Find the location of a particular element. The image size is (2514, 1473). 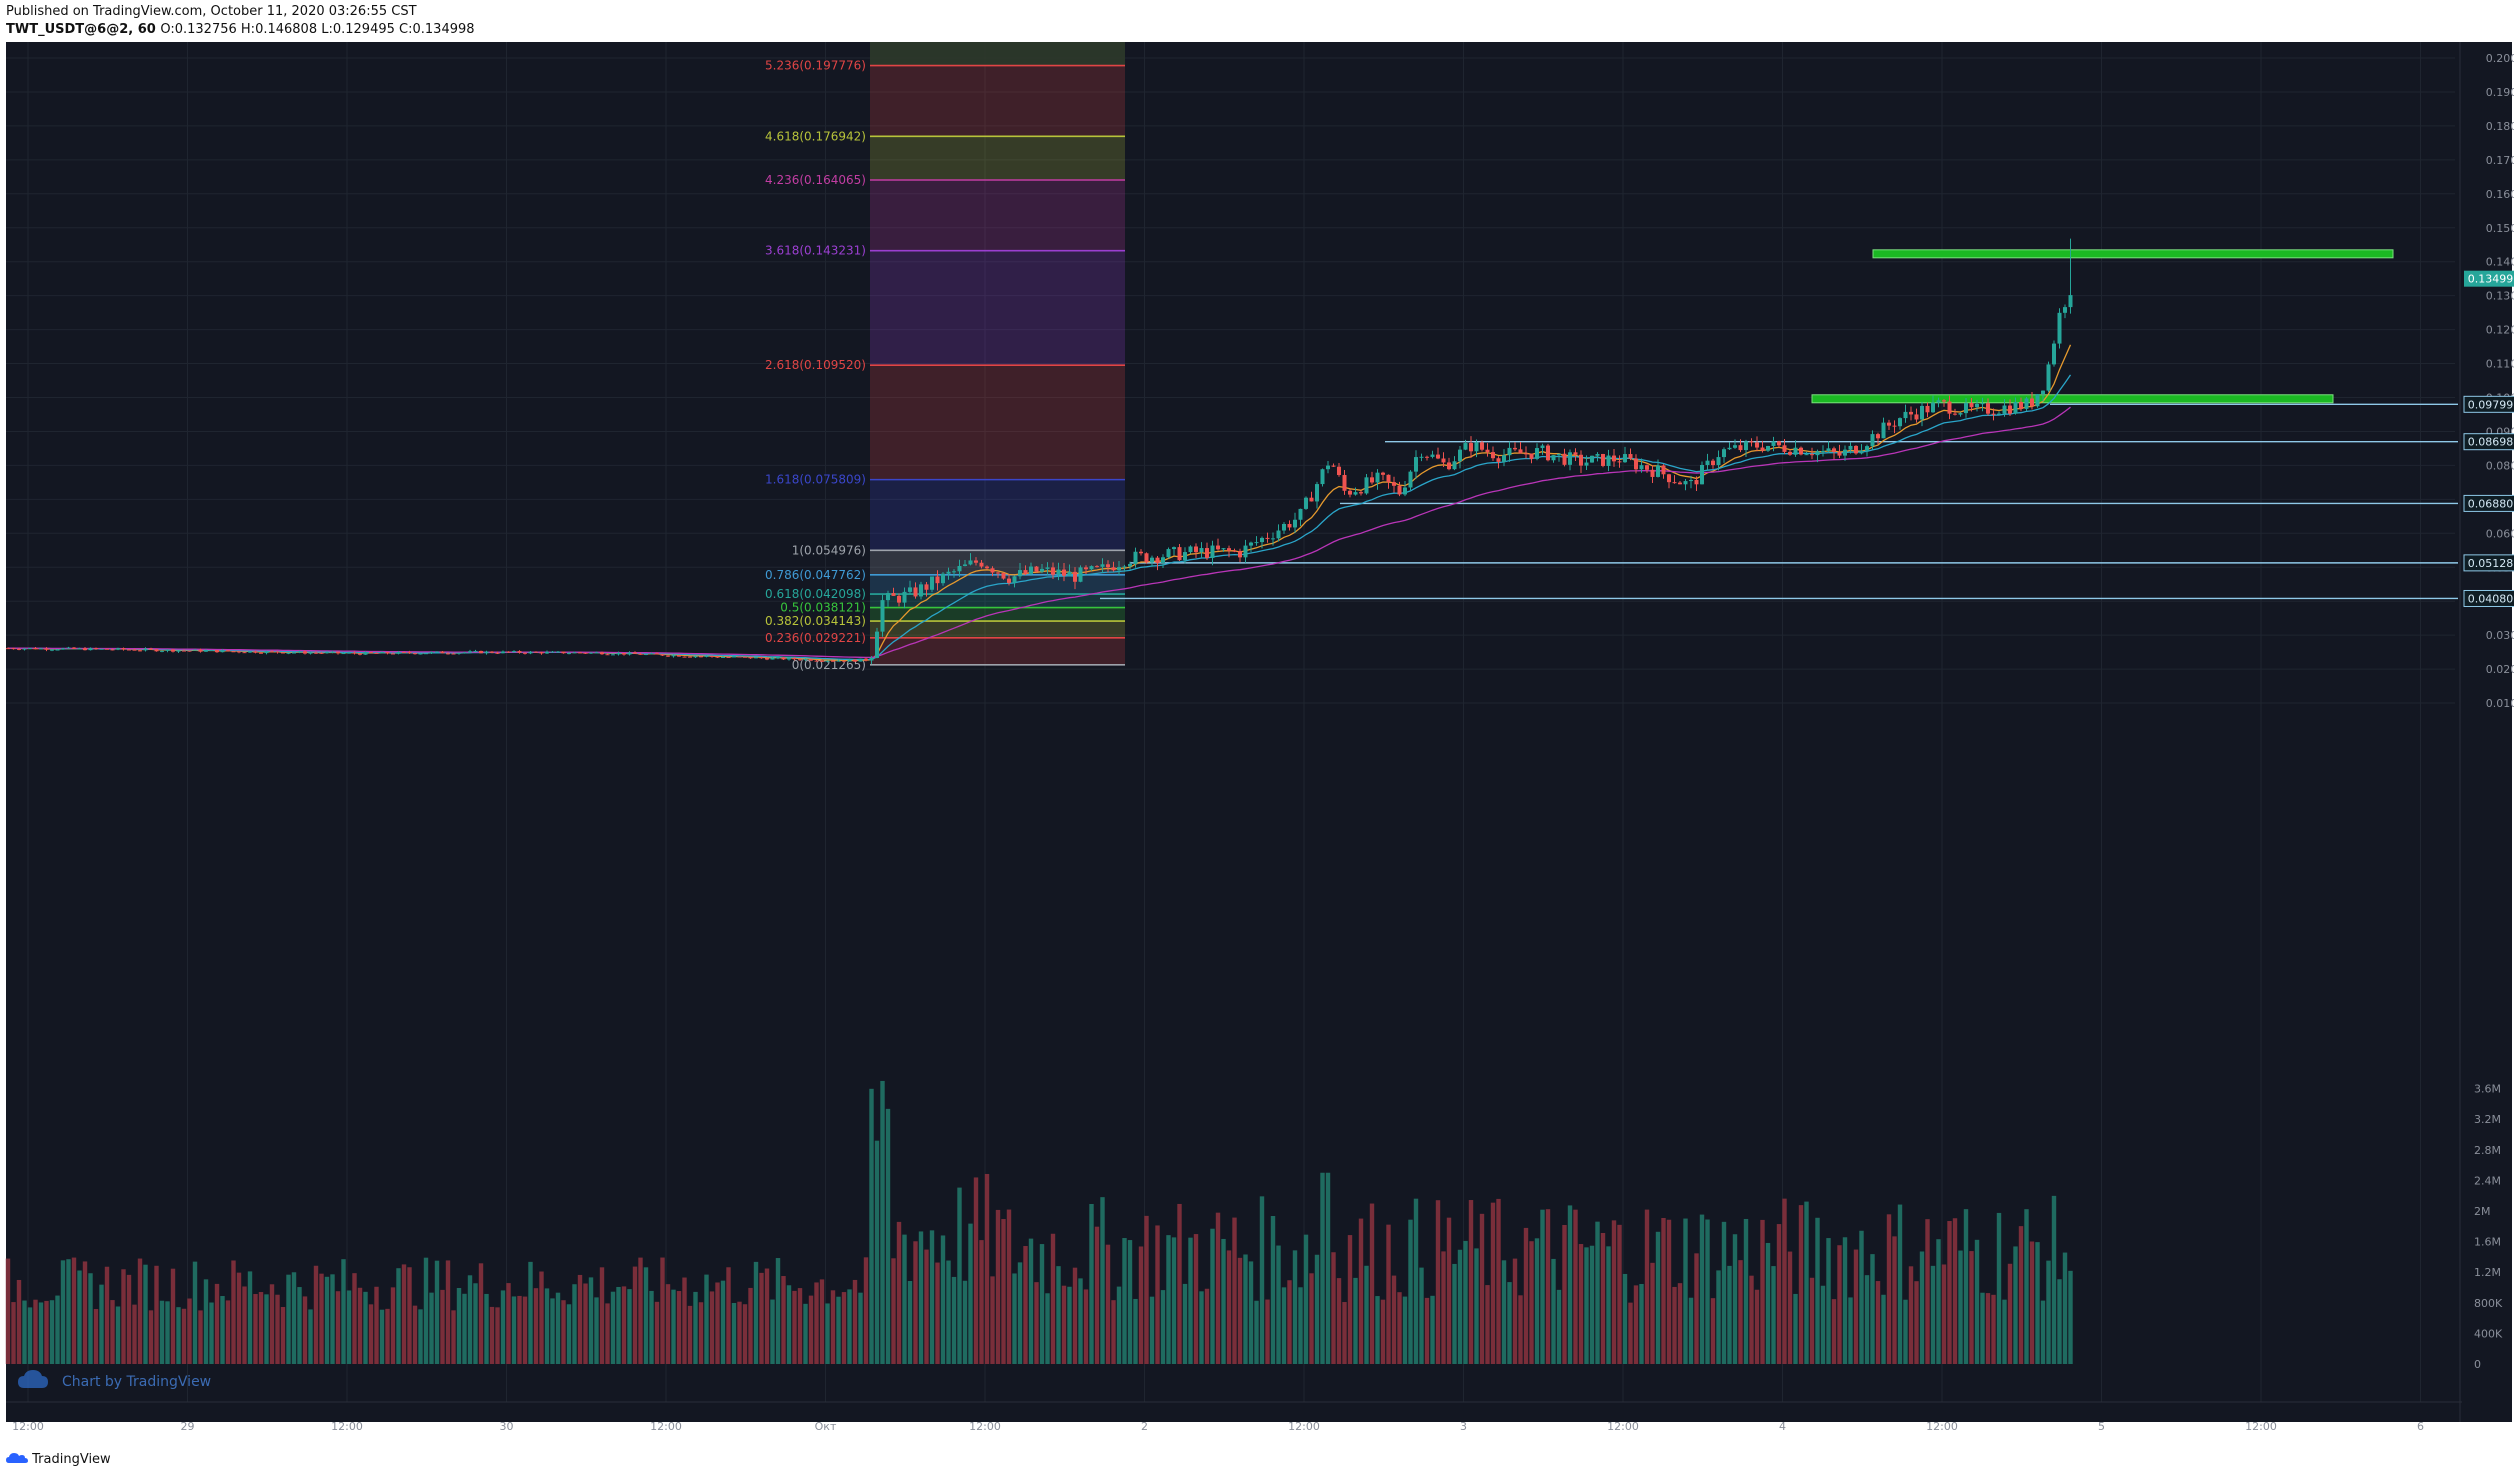

chart-footer: TradingView is located at coordinates (1257, 1460).